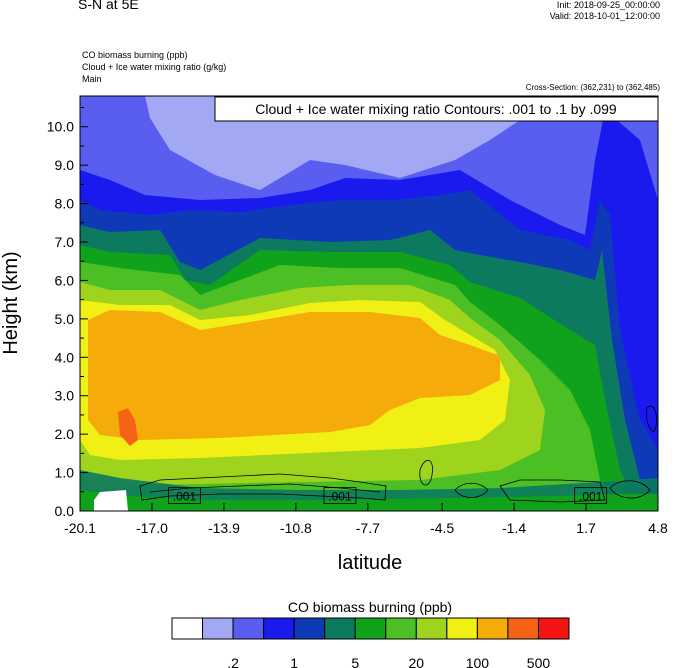 The height and width of the screenshot is (668, 674). Describe the element at coordinates (604, 16) in the screenshot. I see `valid-time: Valid: 2018-10-01_12:00:00` at that location.